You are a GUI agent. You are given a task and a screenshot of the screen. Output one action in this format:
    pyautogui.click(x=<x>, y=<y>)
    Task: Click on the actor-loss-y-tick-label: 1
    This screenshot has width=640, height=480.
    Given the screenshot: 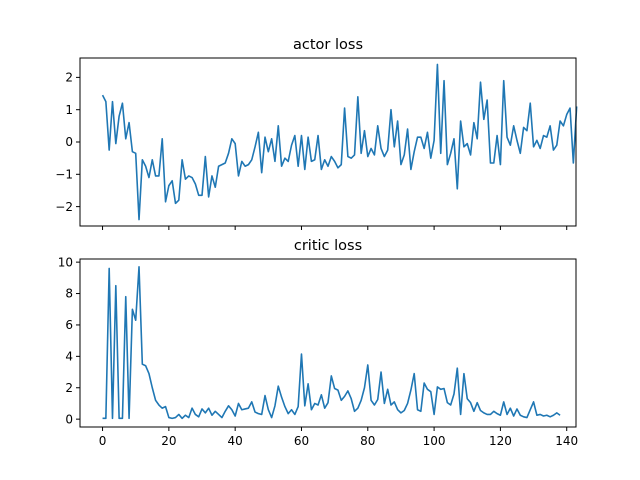 What is the action you would take?
    pyautogui.click(x=69, y=110)
    